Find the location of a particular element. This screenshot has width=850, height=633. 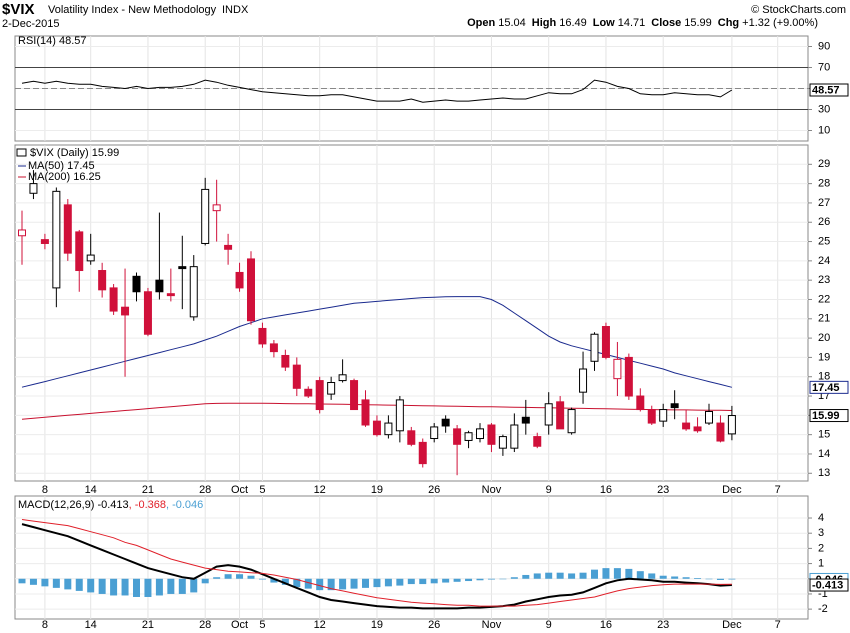

legend-icon is located at coordinates (21, 152).